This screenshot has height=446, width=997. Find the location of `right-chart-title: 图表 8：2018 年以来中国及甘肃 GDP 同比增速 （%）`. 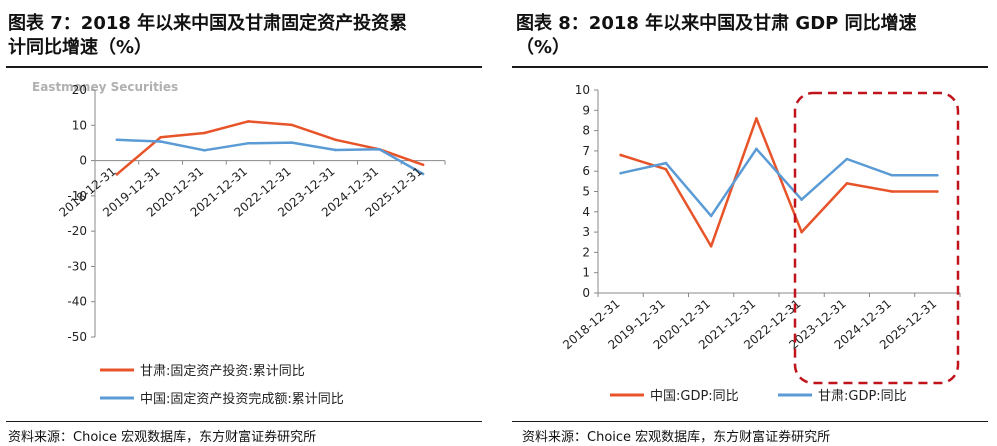

right-chart-title: 图表 8：2018 年以来中国及甘肃 GDP 同比增速 （%） is located at coordinates (716, 36).